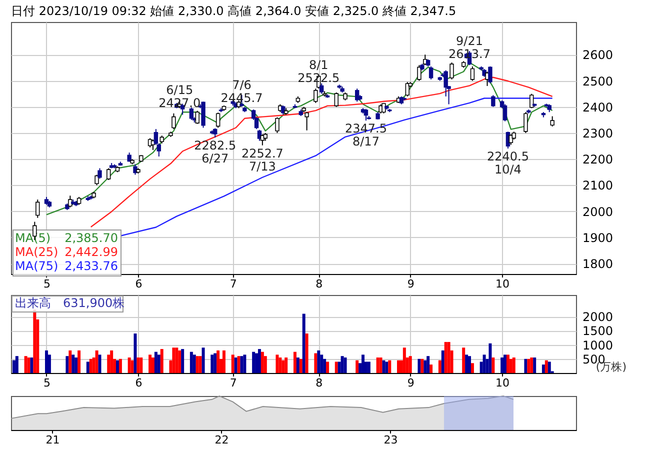  Describe the element at coordinates (36, 252) in the screenshot. I see `text: MA(25)` at that location.